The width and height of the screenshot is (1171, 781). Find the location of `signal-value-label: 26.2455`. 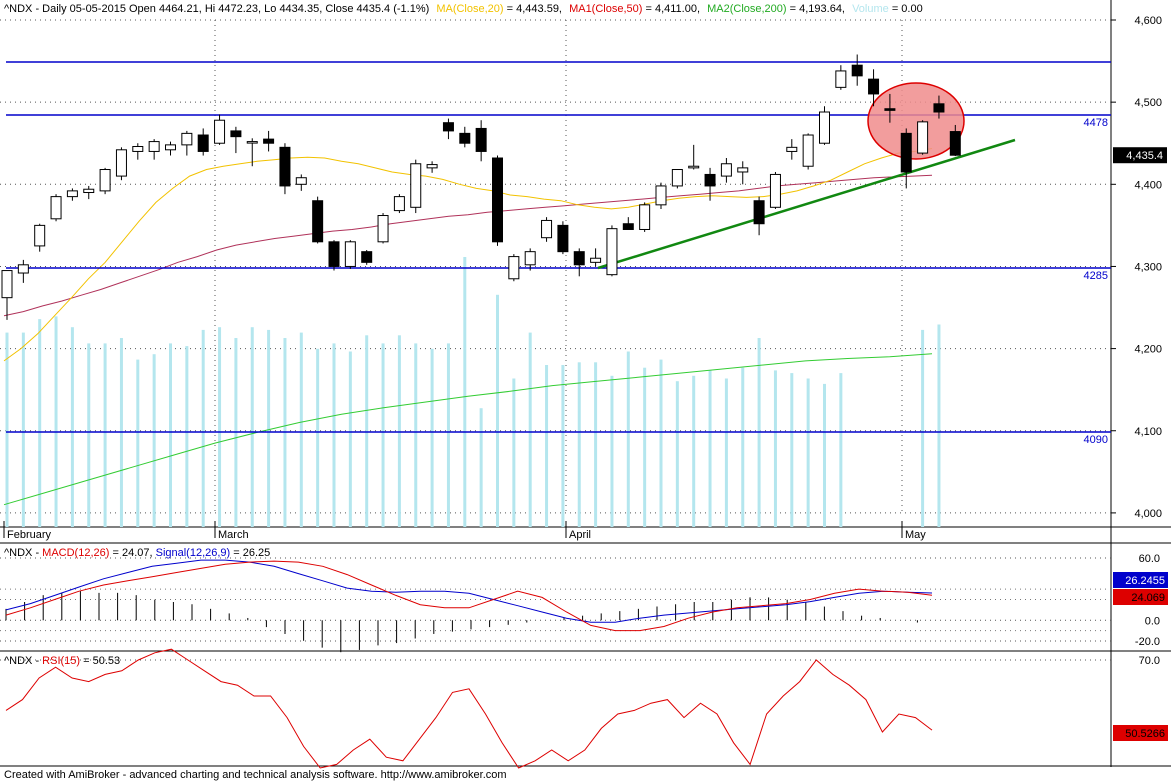

signal-value-label: 26.2455 is located at coordinates (1145, 581).